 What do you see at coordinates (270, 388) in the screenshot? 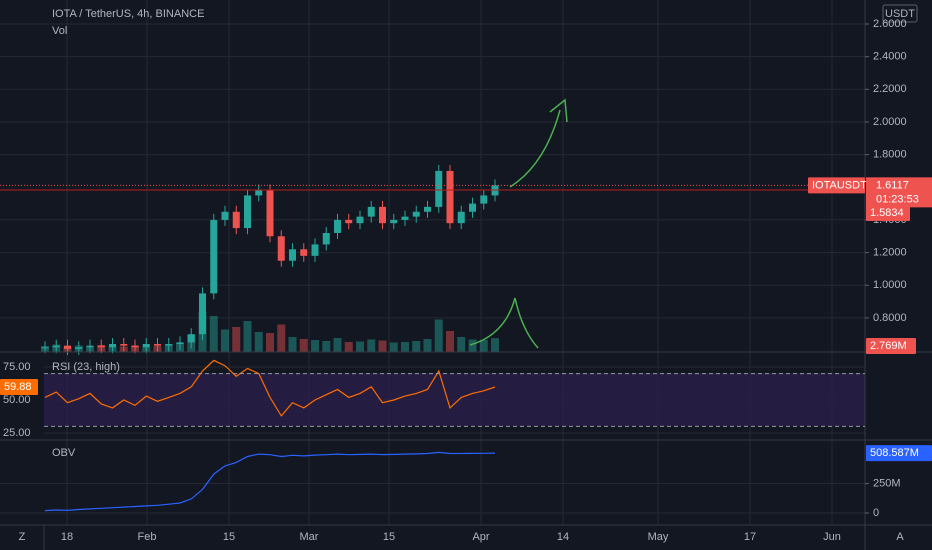
I see `rsi-line` at bounding box center [270, 388].